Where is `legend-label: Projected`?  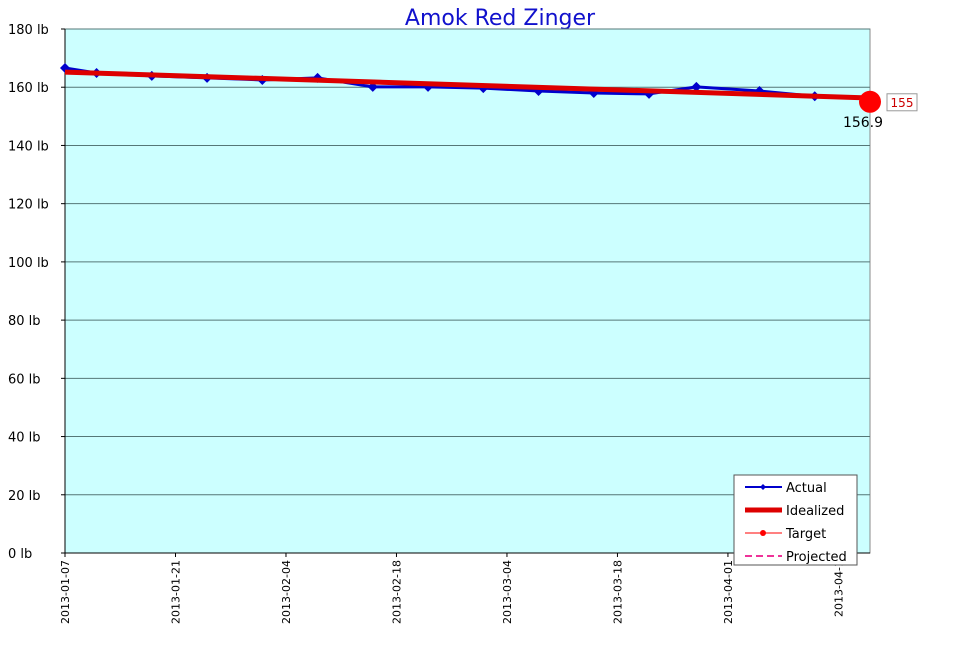 legend-label: Projected is located at coordinates (816, 557).